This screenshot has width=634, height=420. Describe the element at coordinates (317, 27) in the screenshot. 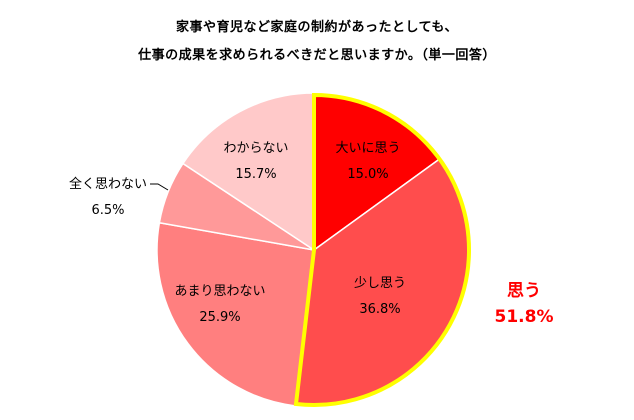

I see `chart-title-line-1: 家事や育児など家庭の制約があったとしても、` at that location.